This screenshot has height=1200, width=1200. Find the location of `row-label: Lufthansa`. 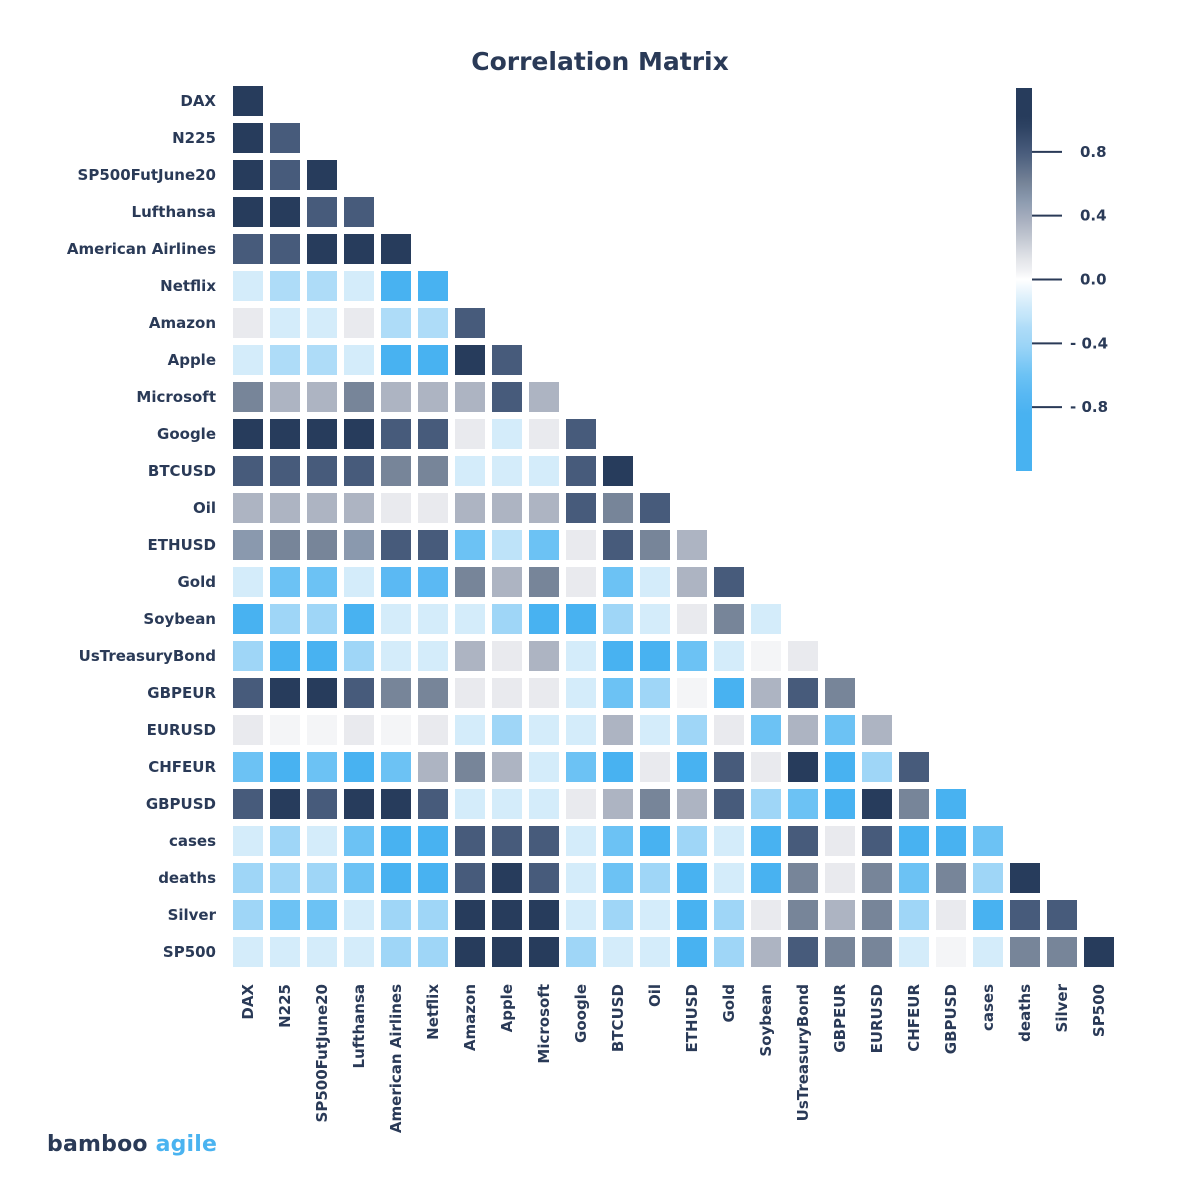

row-label: Lufthansa is located at coordinates (174, 212).